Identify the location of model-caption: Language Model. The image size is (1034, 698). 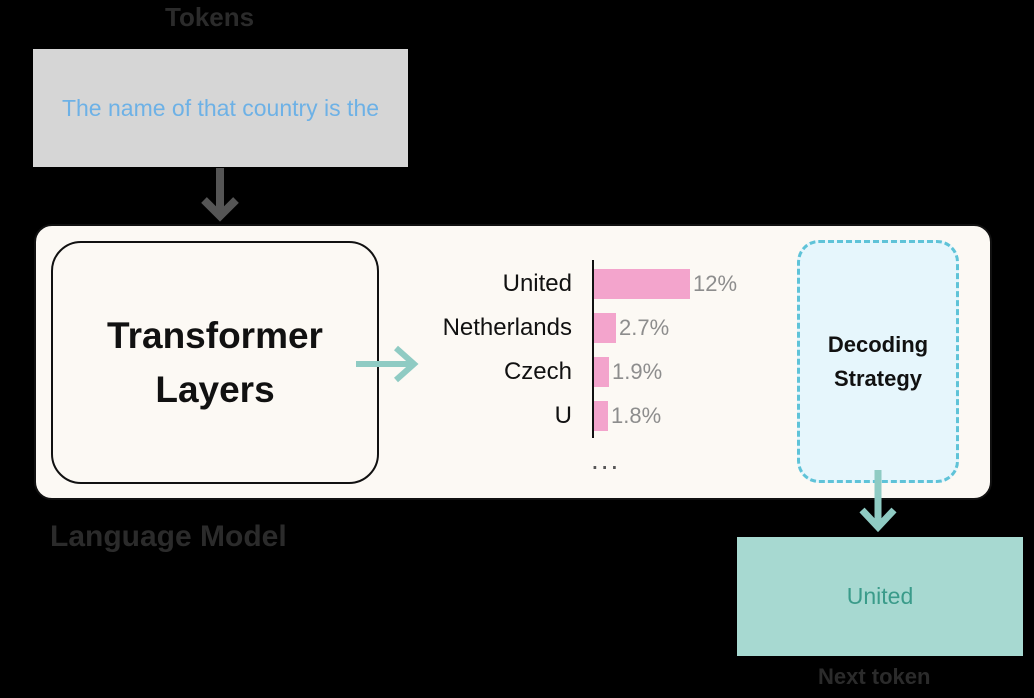
(168, 536).